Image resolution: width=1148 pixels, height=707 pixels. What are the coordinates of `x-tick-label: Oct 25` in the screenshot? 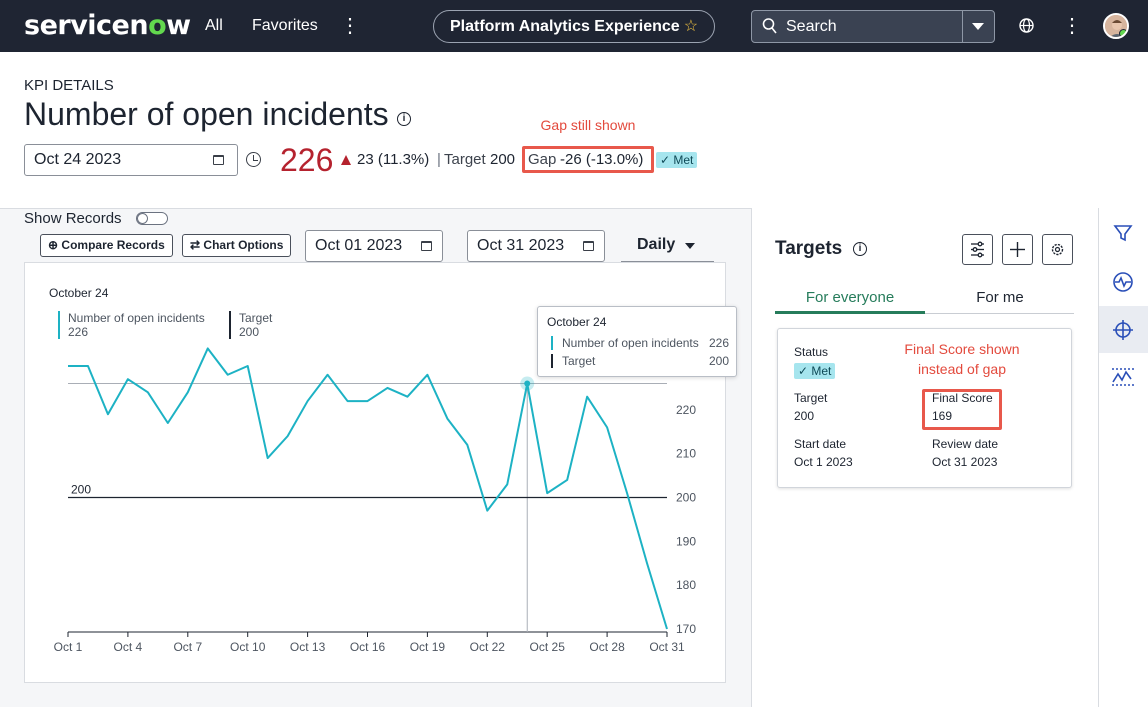 It's located at (548, 647).